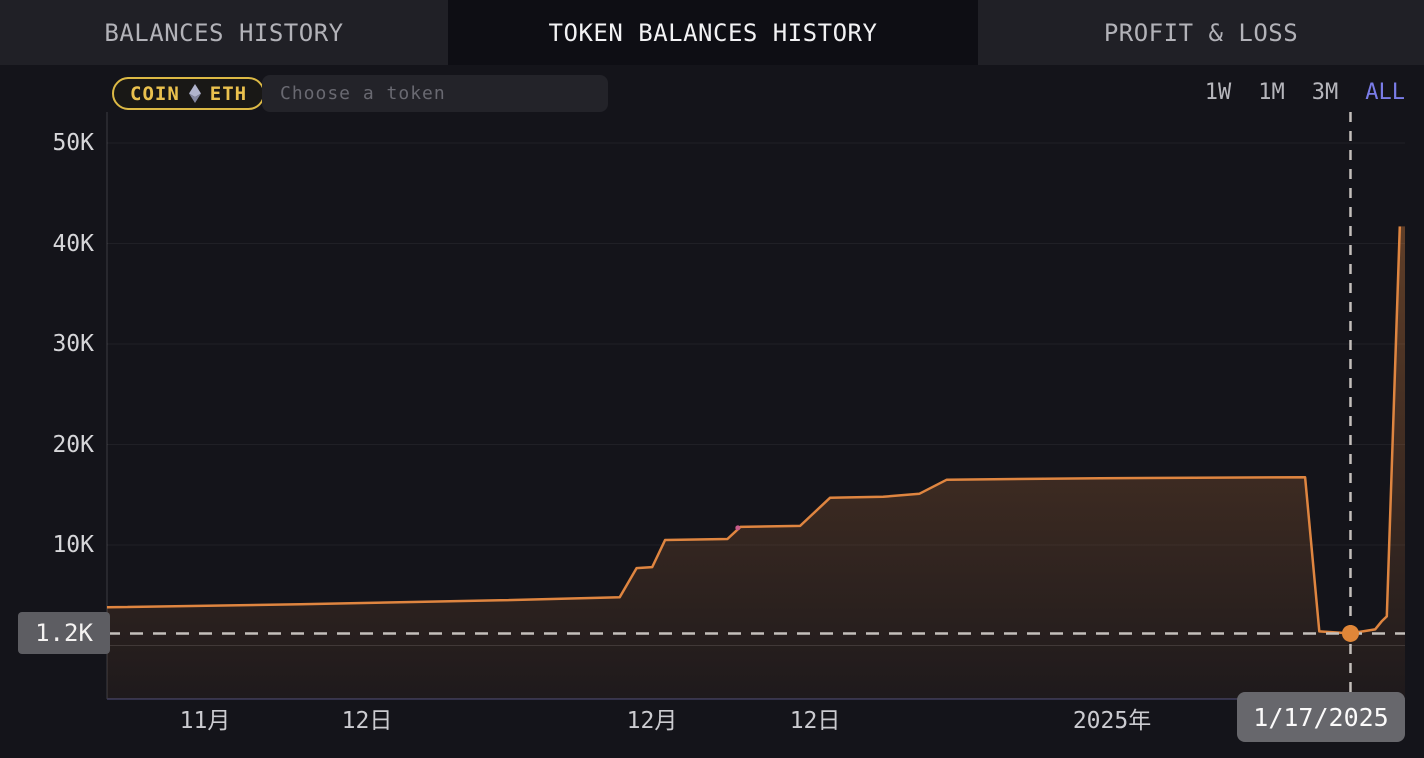  What do you see at coordinates (435, 93) in the screenshot?
I see `token-search-input` at bounding box center [435, 93].